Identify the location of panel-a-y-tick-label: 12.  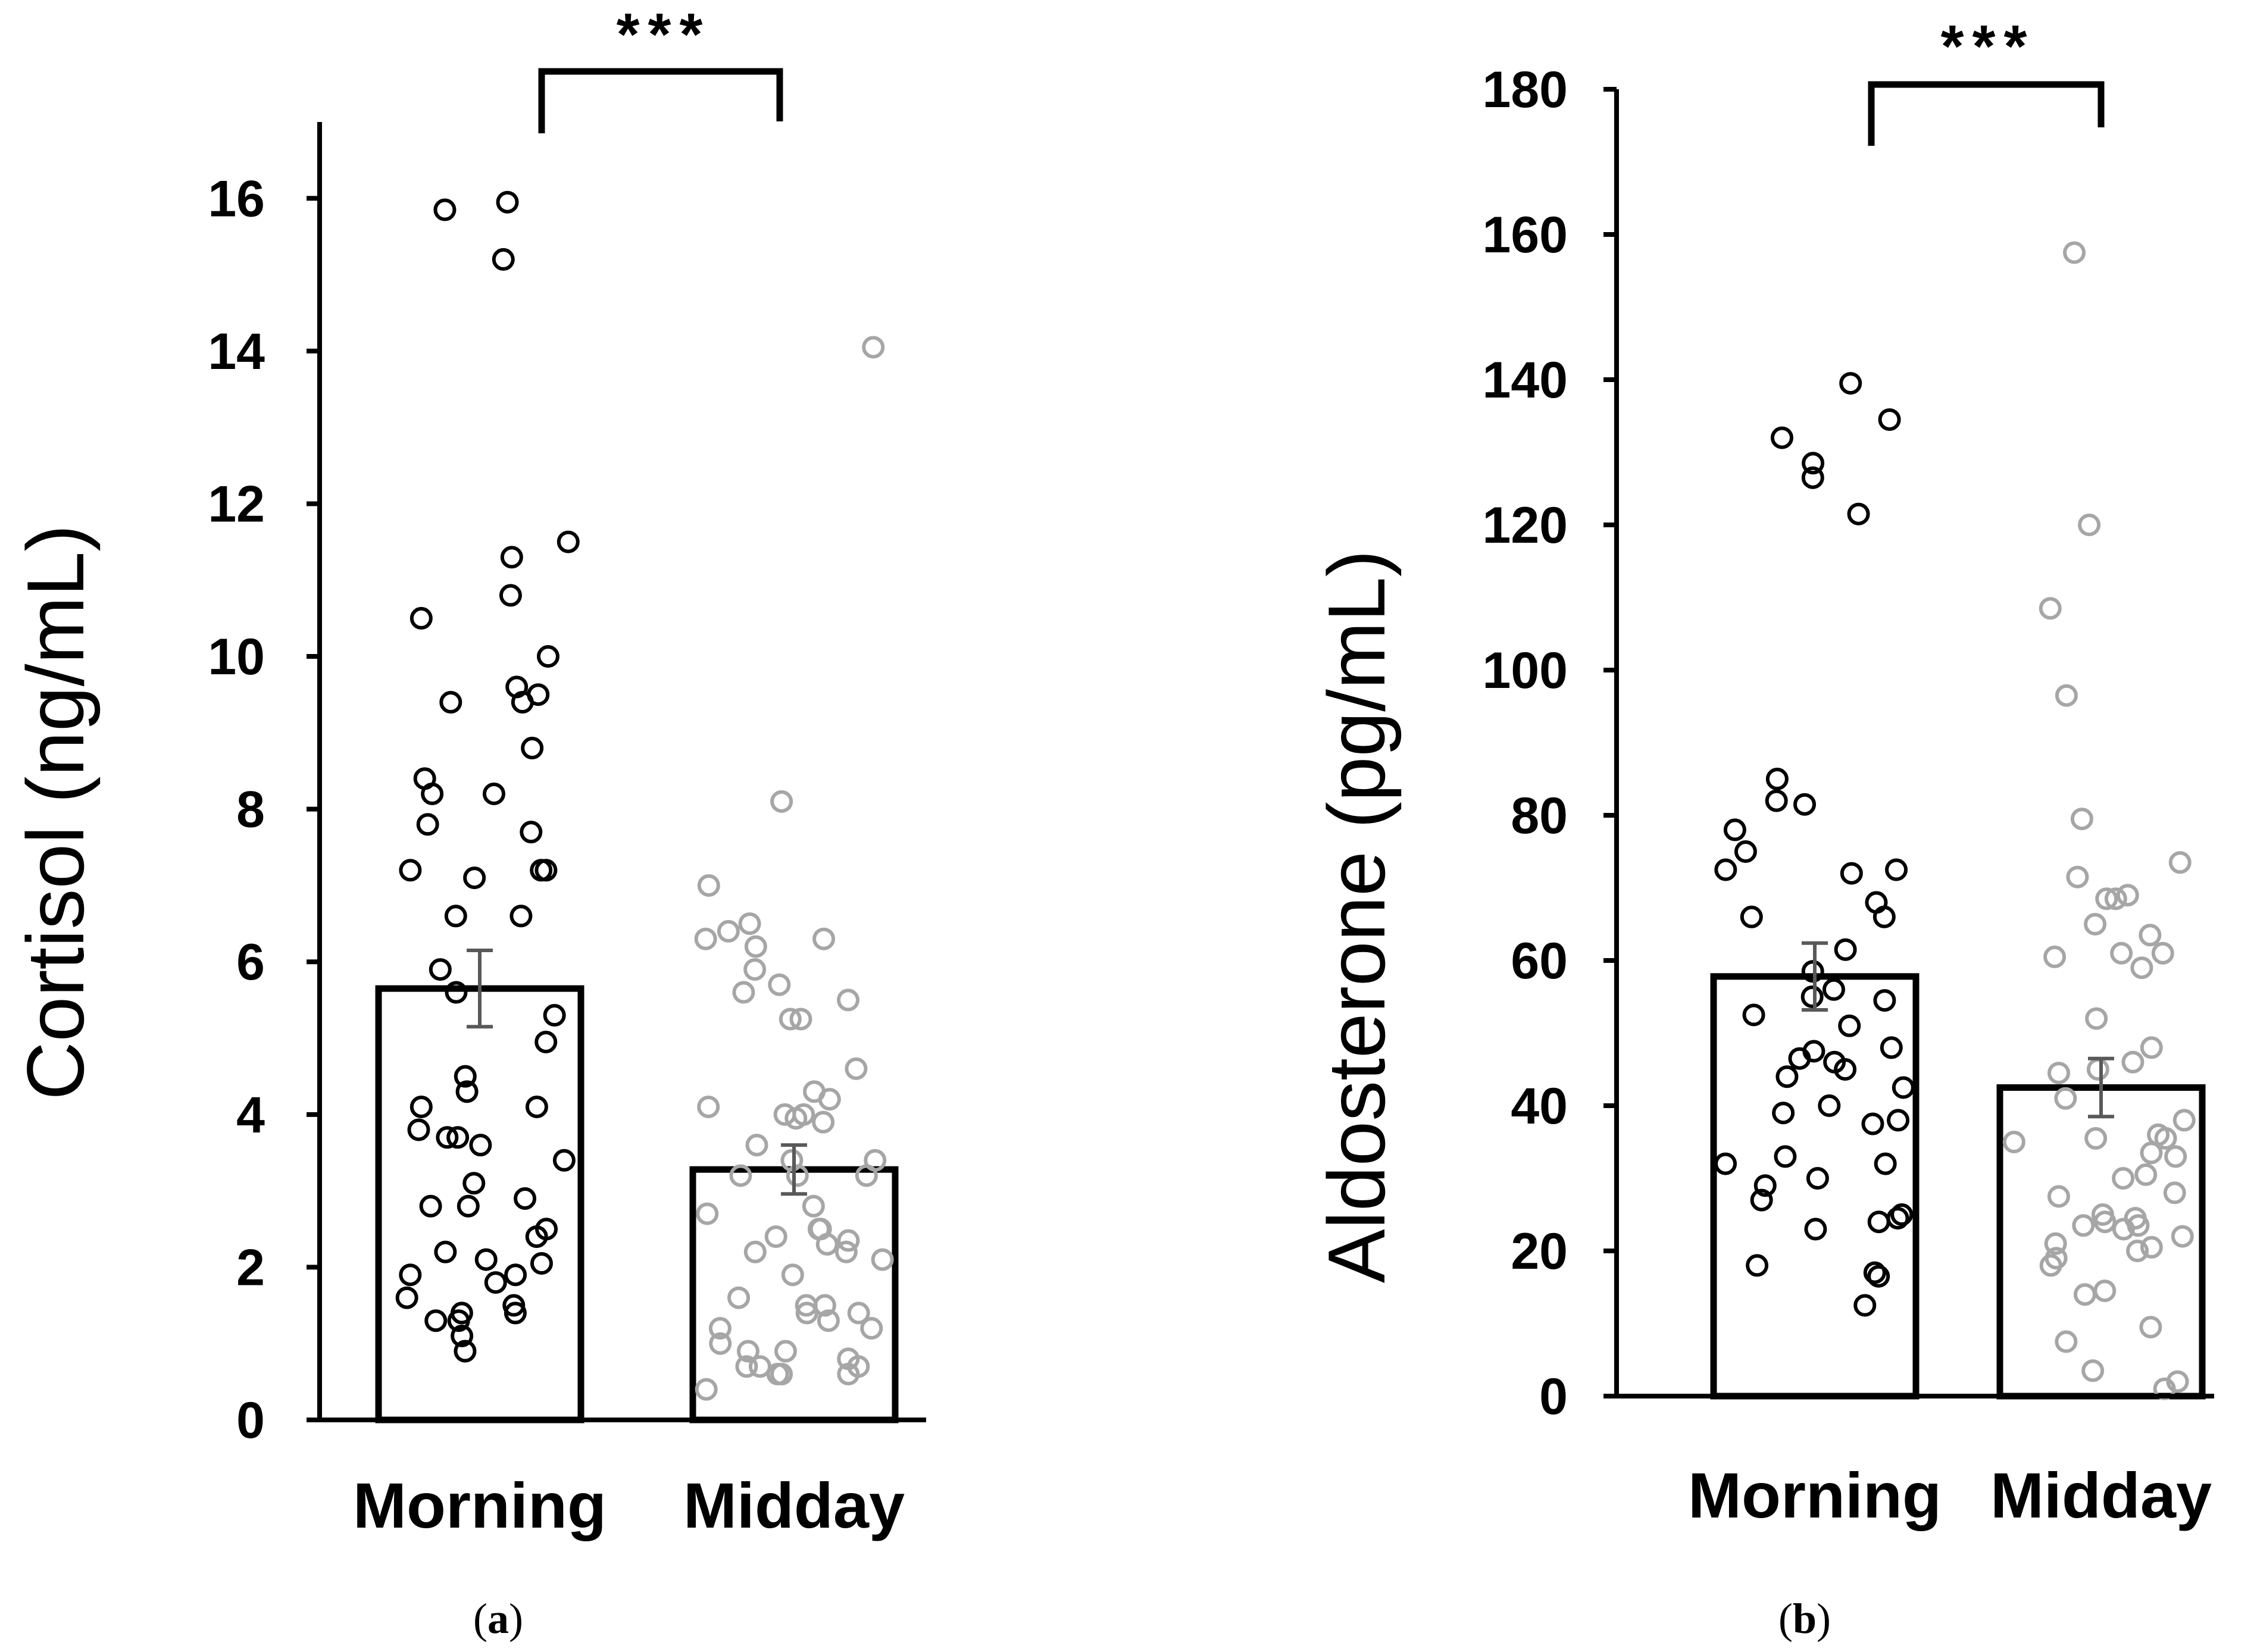
(236, 504).